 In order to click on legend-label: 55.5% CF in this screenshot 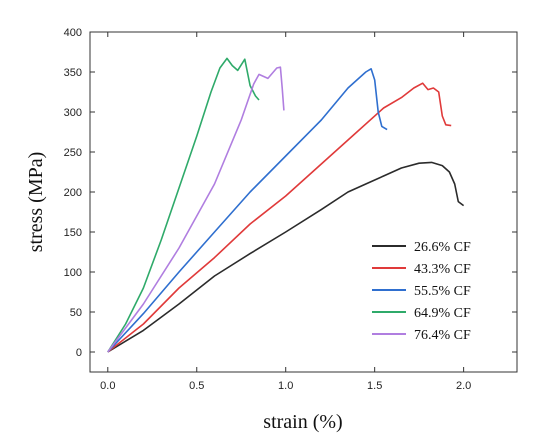, I will do `click(442, 291)`.